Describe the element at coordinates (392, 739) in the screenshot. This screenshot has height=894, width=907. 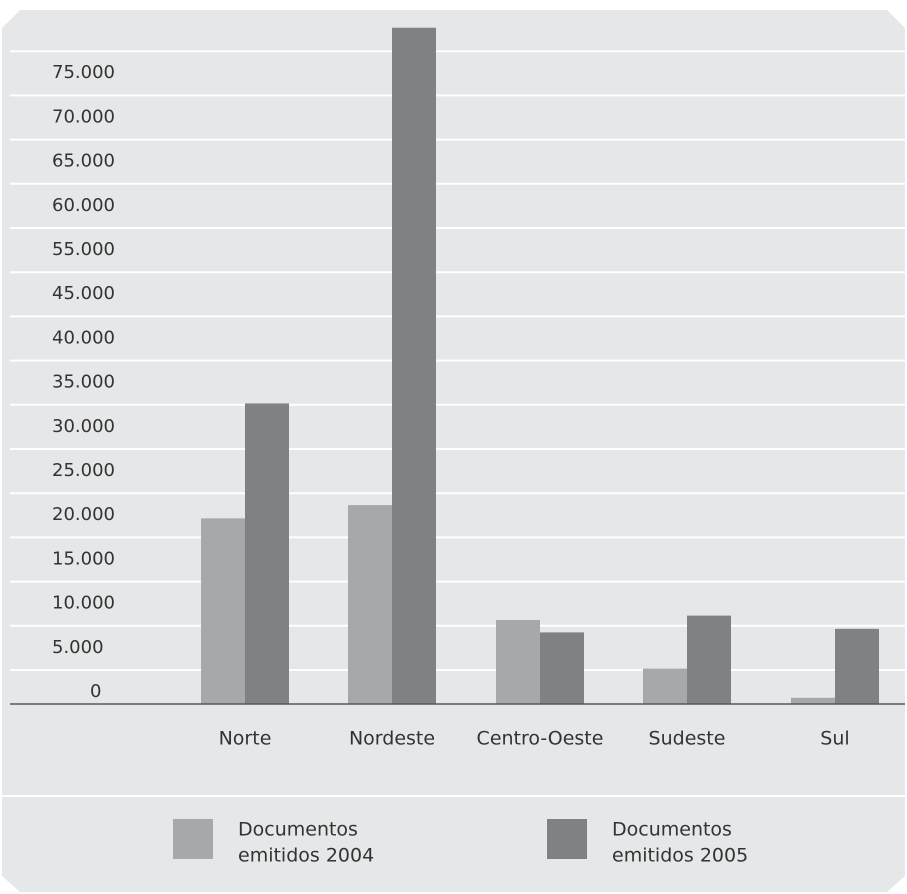
I see `x-tick-label: Nordeste` at that location.